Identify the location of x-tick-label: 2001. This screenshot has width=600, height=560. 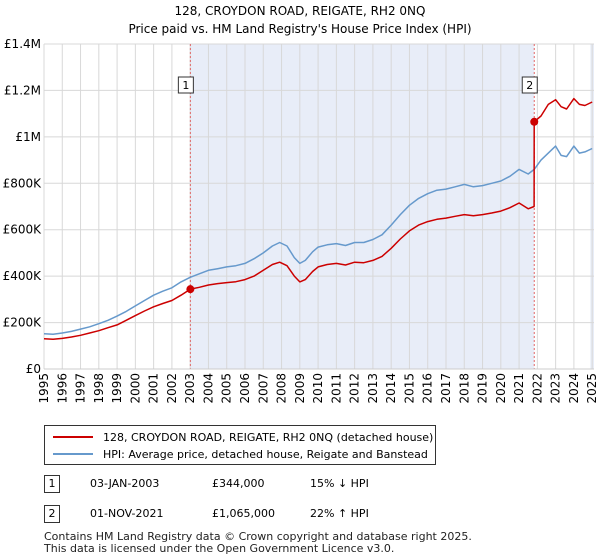
(154, 388).